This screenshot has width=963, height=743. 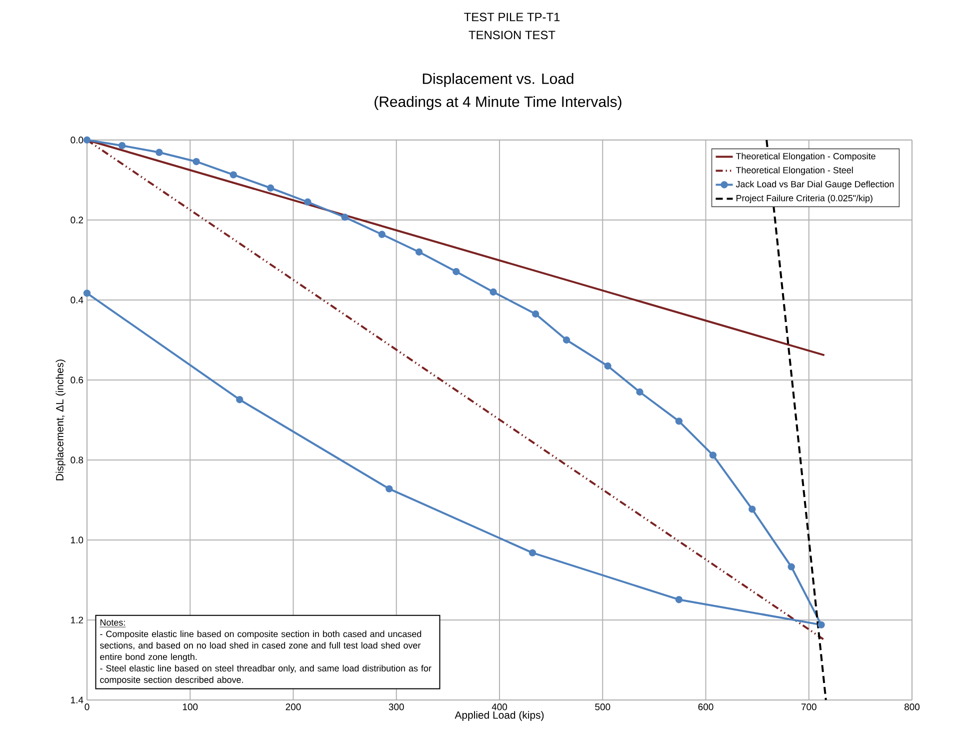 I want to click on x-axis-title: Applied Load (kips), so click(x=499, y=716).